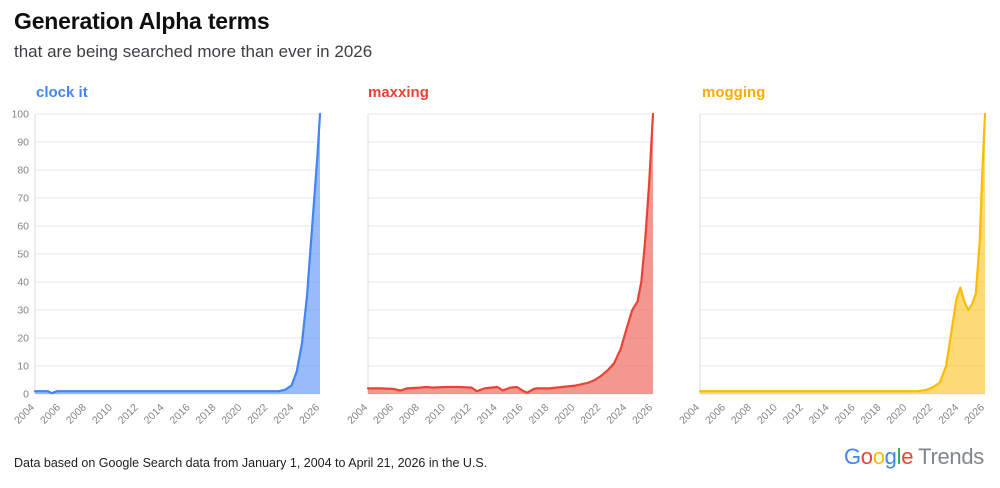  What do you see at coordinates (899, 456) in the screenshot?
I see `google-logo-letter: l` at bounding box center [899, 456].